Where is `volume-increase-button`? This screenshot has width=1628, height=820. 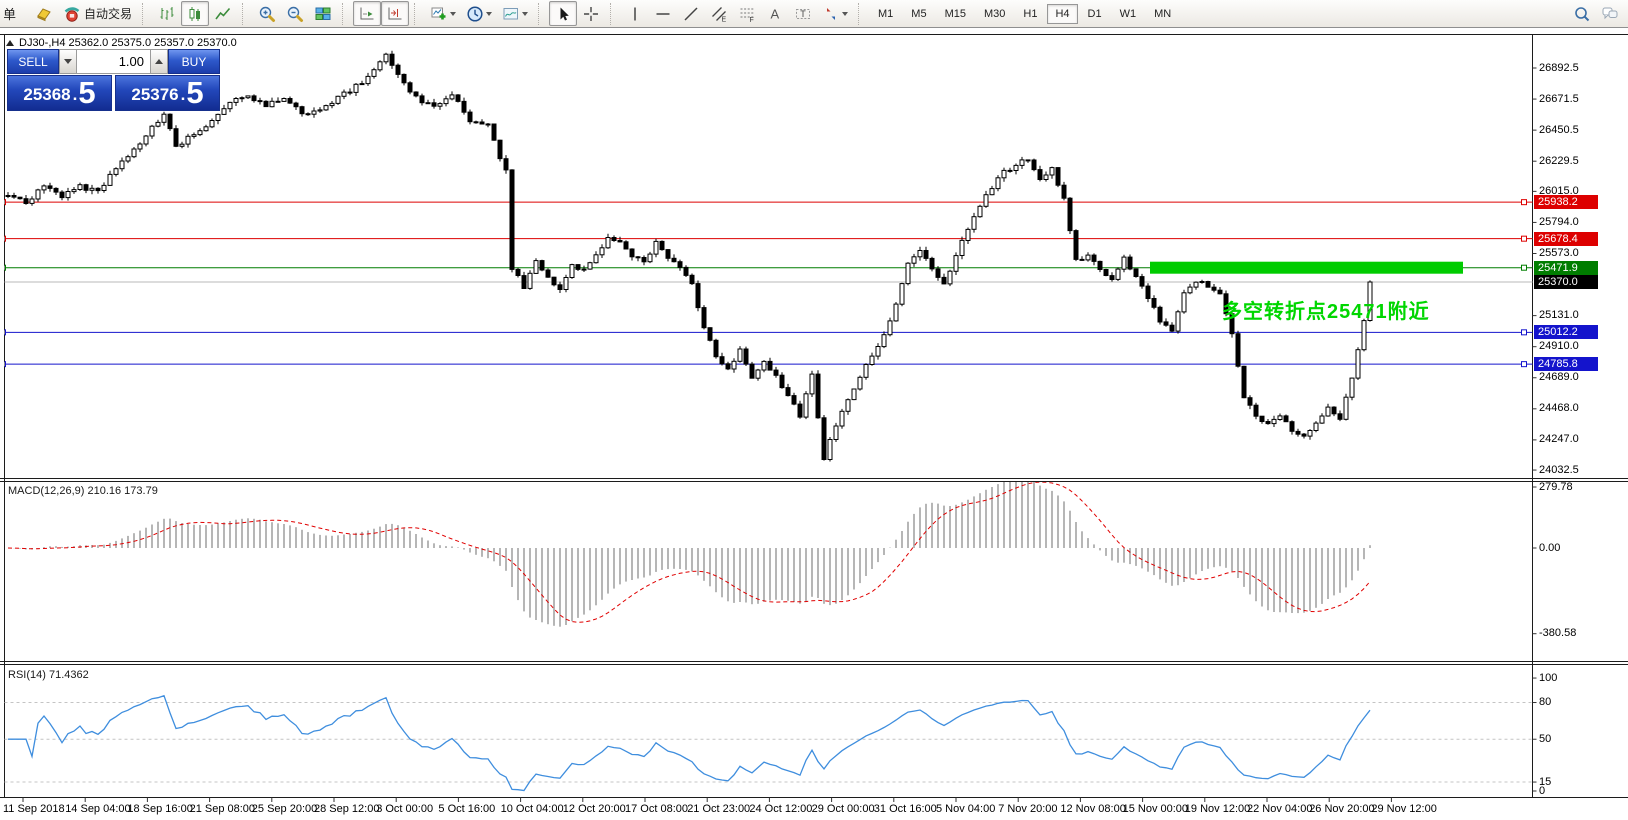
volume-increase-button is located at coordinates (159, 61).